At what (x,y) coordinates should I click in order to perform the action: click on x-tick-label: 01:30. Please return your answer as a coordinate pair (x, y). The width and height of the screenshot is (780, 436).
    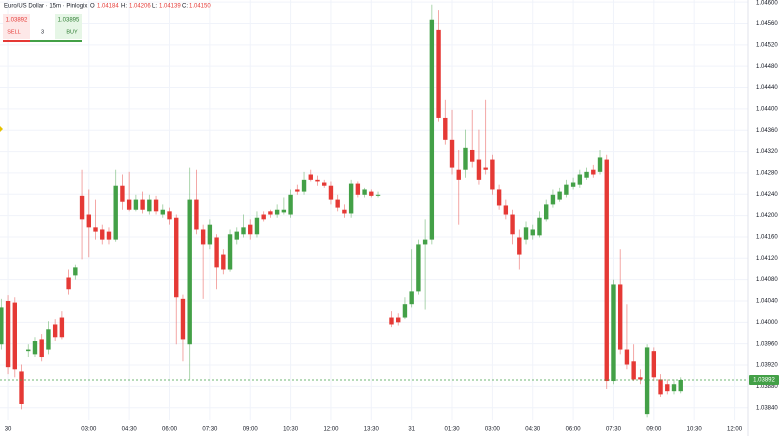
    Looking at the image, I should click on (453, 430).